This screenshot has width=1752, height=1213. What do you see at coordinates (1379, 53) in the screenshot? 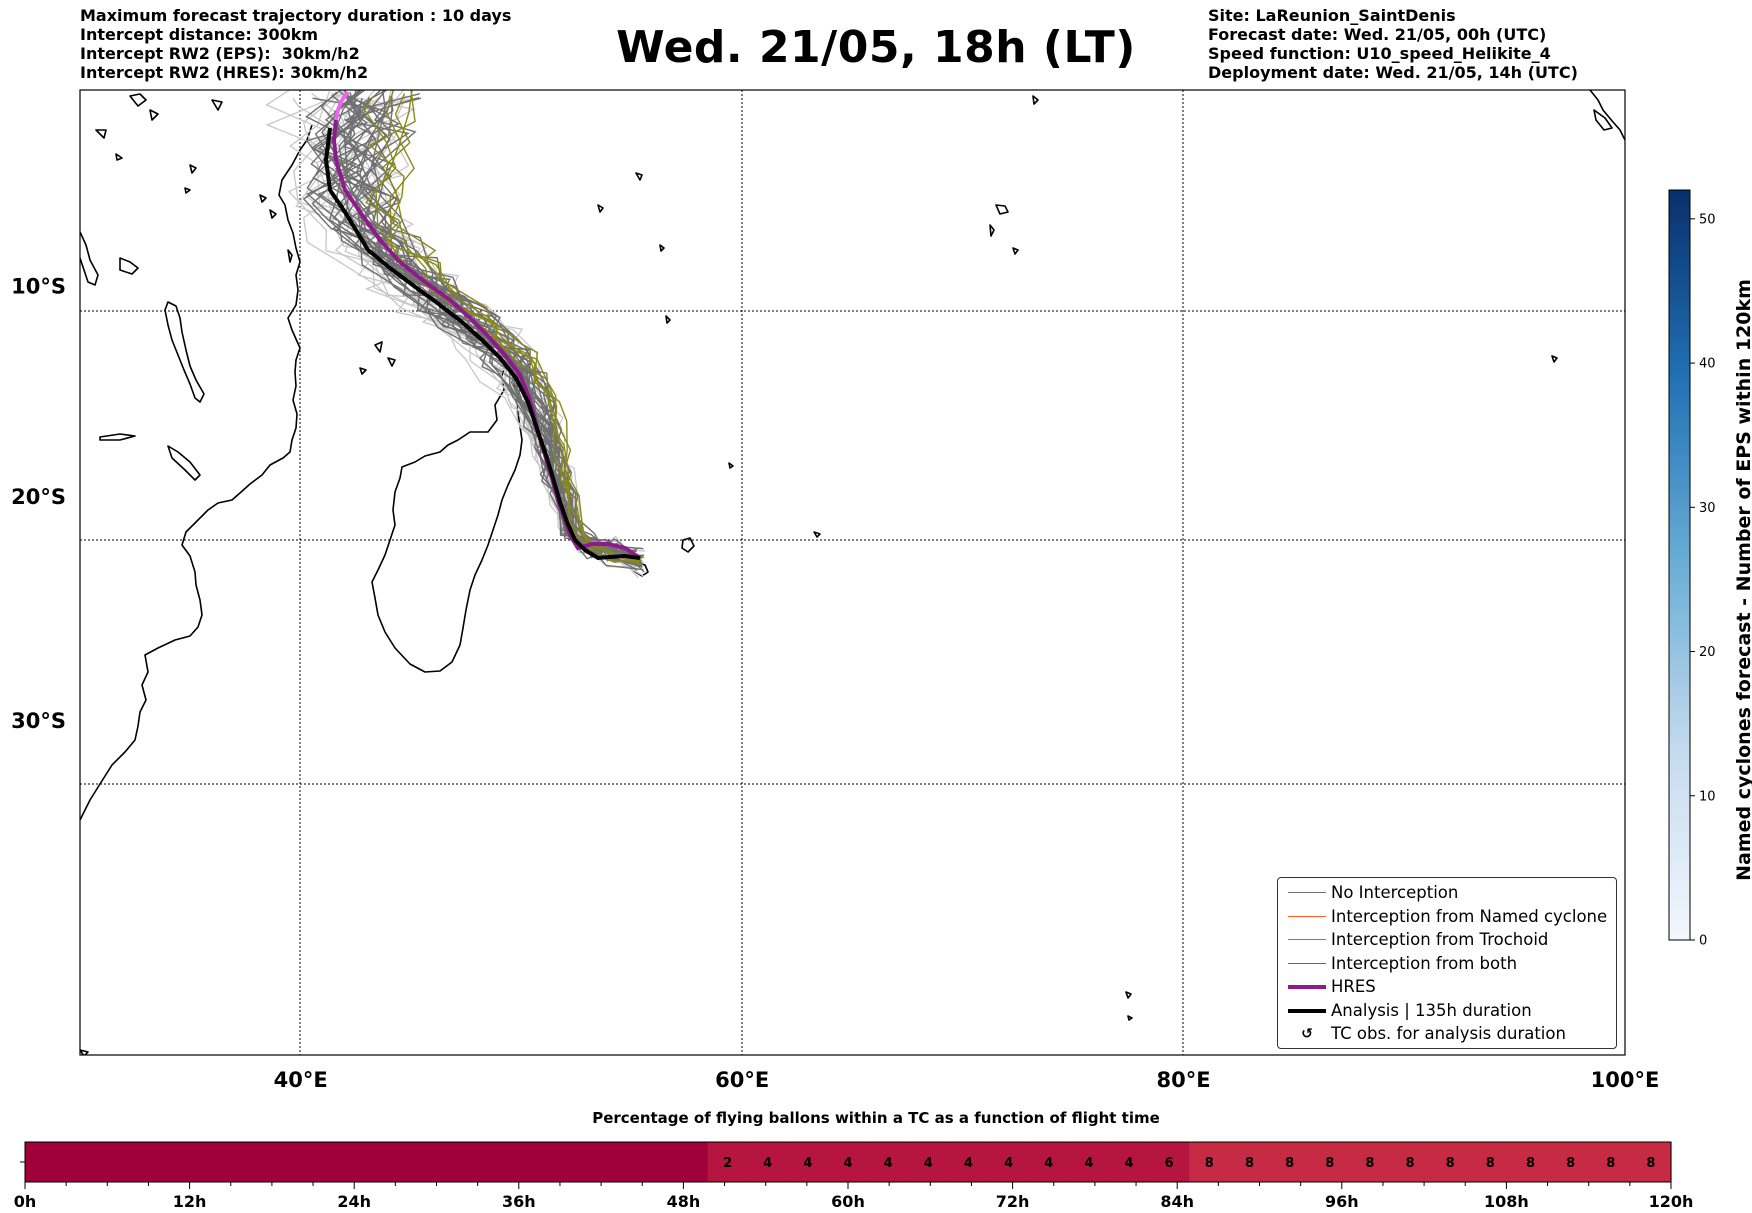
I see `header-right-line-3: Speed function: U10_speed_Helikite_4` at bounding box center [1379, 53].